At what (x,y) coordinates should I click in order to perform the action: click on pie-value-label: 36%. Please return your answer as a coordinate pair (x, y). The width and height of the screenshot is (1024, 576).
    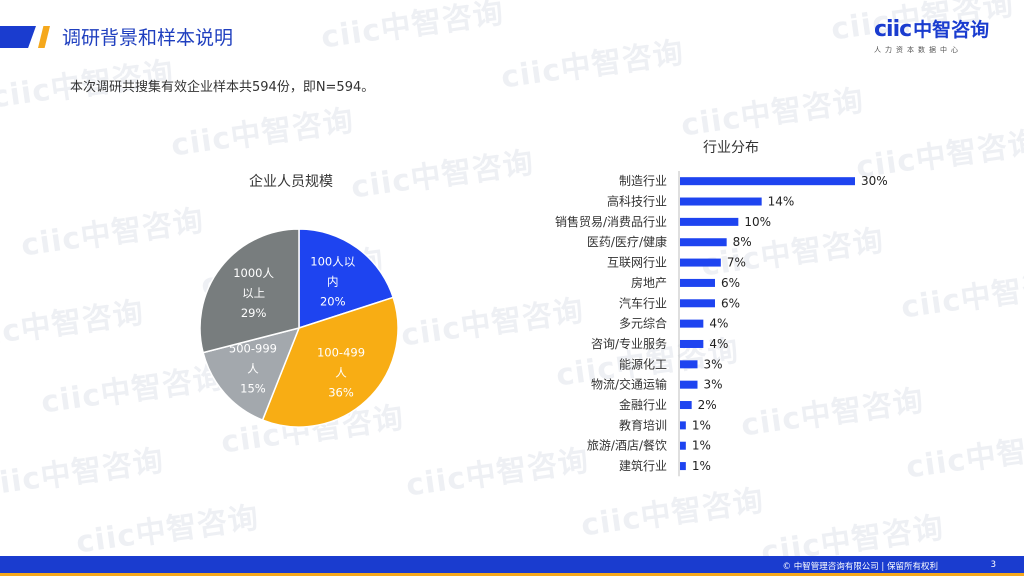
    Looking at the image, I should click on (341, 393).